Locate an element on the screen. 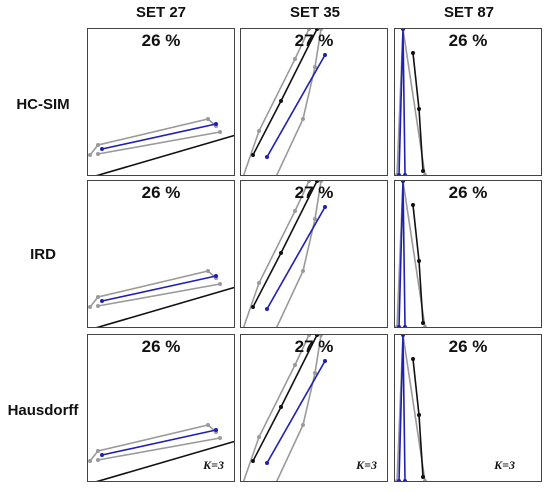 Image resolution: width=550 pixels, height=492 pixels. panel-hc-sim-set-27: 26 % is located at coordinates (161, 102).